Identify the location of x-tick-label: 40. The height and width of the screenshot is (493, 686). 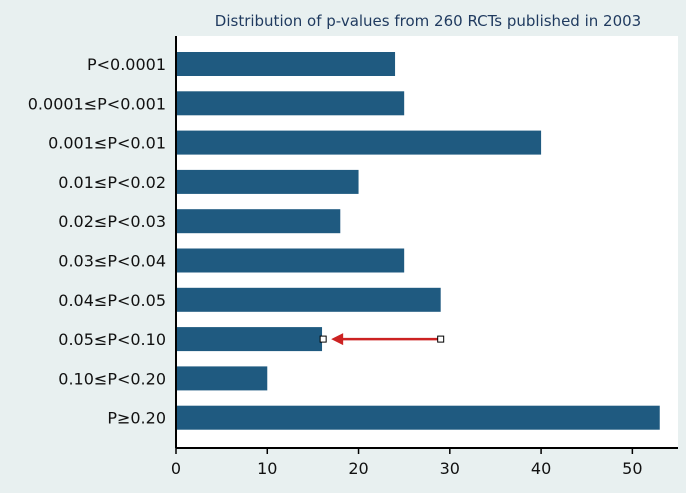
(541, 468).